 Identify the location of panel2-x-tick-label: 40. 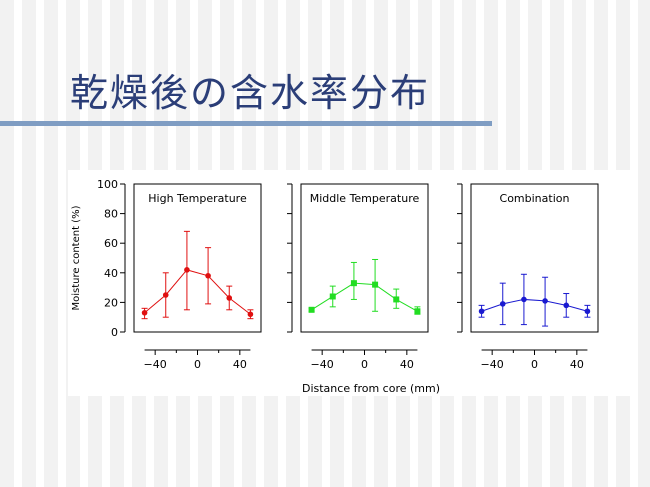
(407, 364).